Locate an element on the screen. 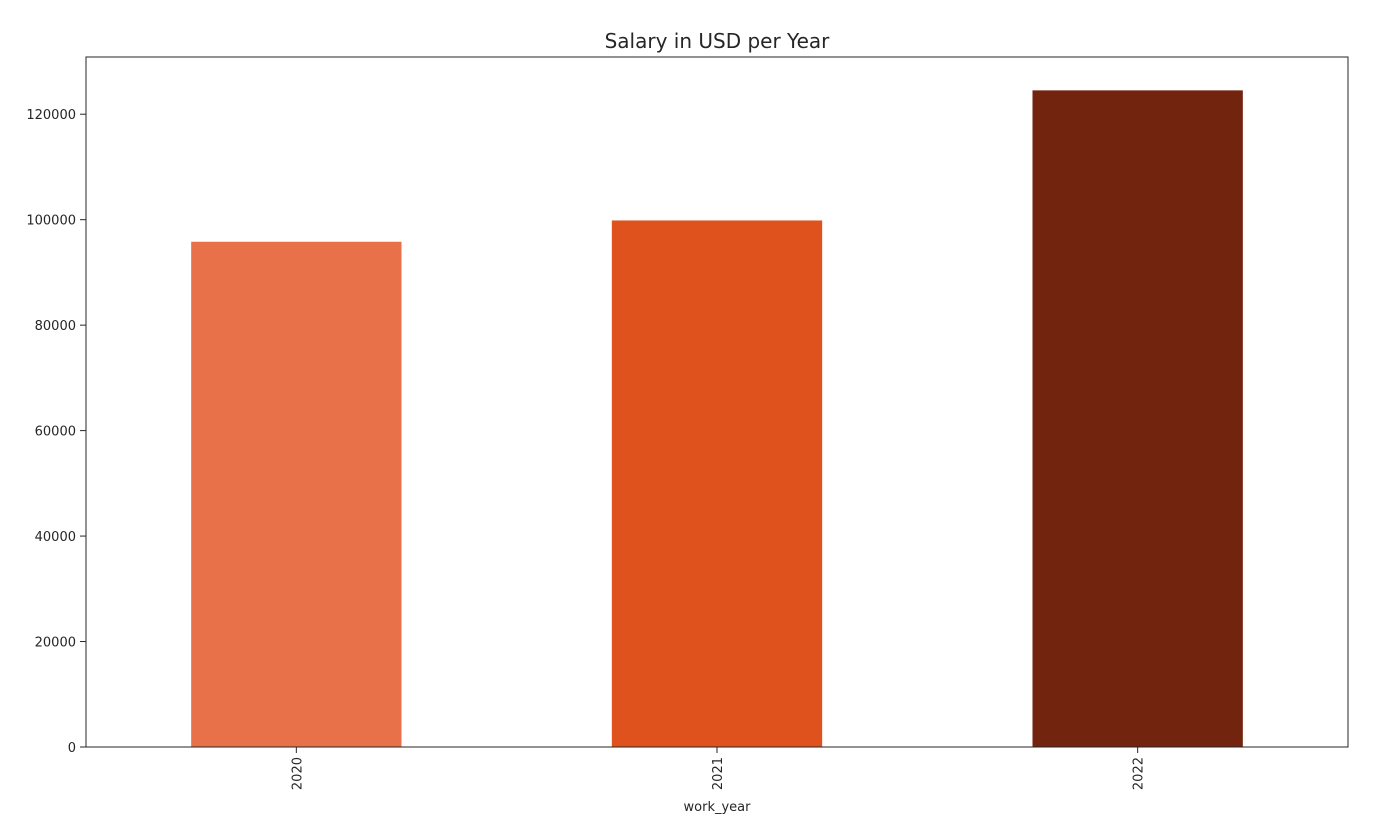 The width and height of the screenshot is (1400, 833). y-tick-label: 80000 is located at coordinates (55, 326).